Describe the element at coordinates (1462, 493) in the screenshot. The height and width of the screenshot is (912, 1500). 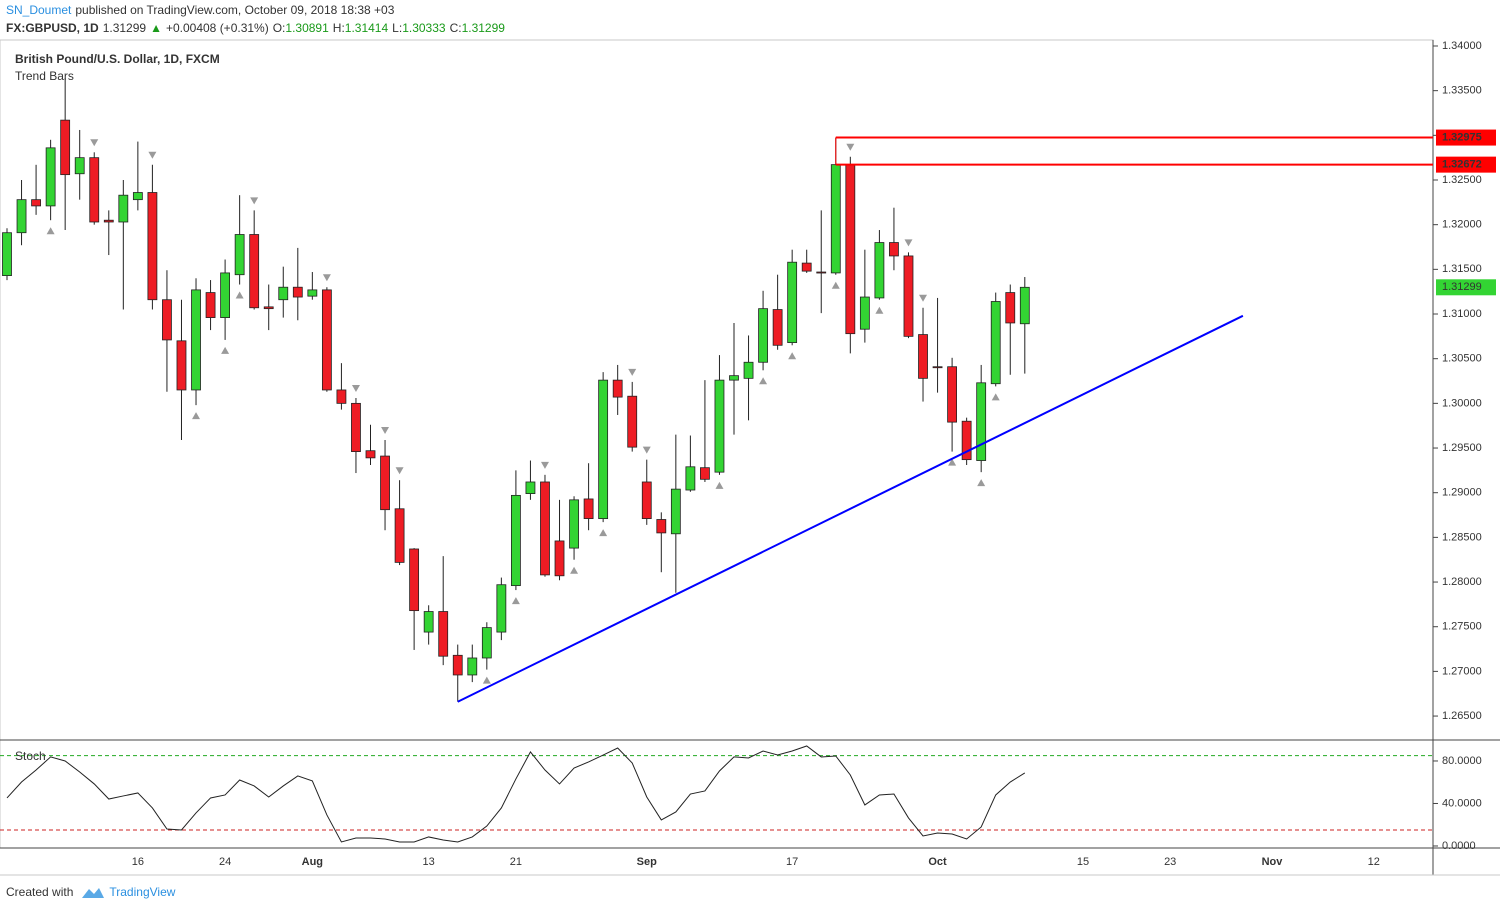
I see `y-tick-label: 1.29000` at that location.